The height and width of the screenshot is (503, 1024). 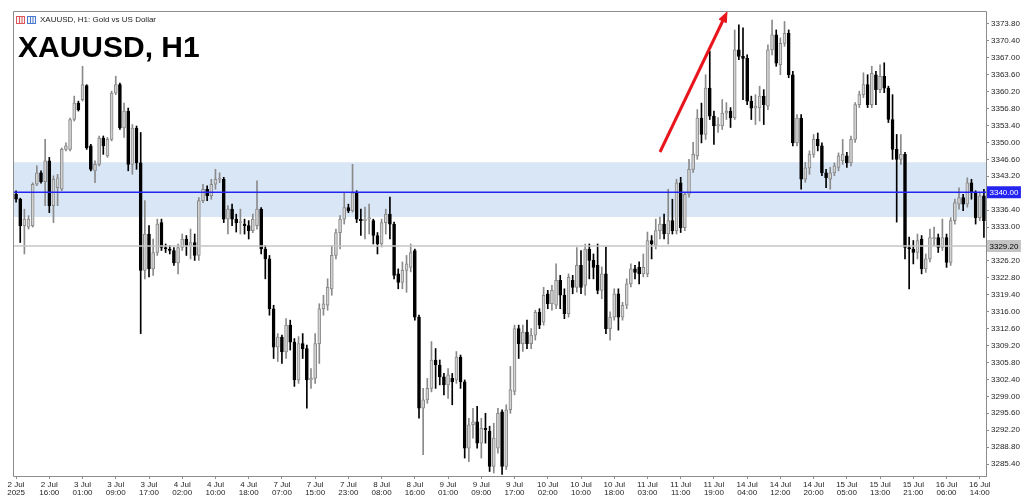 I want to click on x-tick-label: 10 Jul 10:00, so click(x=581, y=488).